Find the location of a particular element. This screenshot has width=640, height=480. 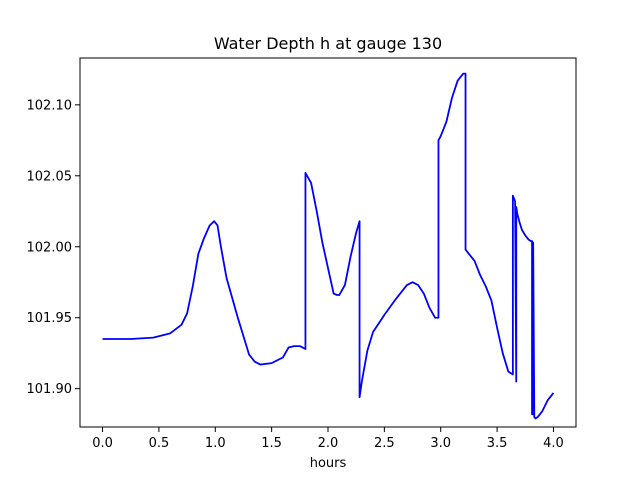

x-tick-label: 0.5 is located at coordinates (159, 443).